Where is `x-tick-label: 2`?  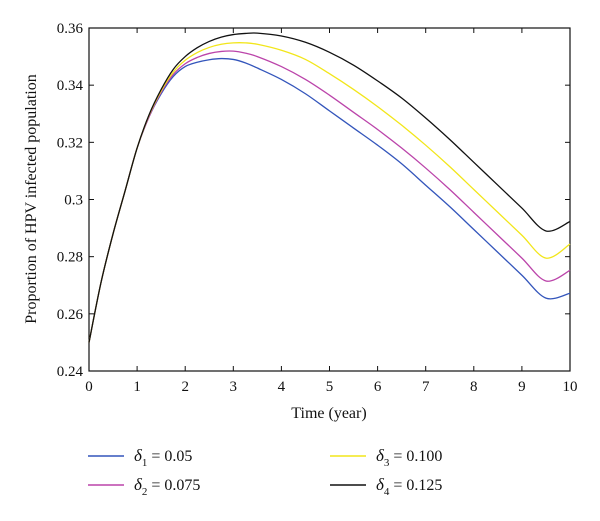 x-tick-label: 2 is located at coordinates (185, 387).